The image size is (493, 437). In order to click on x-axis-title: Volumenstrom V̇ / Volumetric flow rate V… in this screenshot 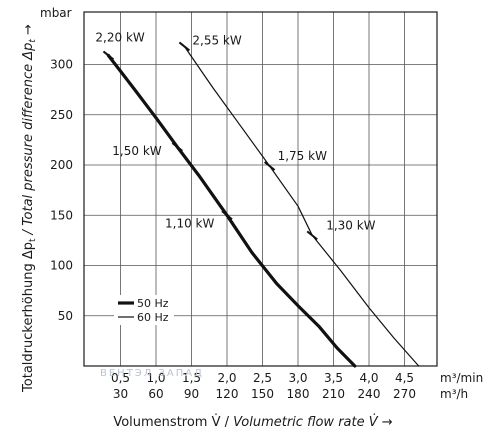, I will do `click(252, 422)`.